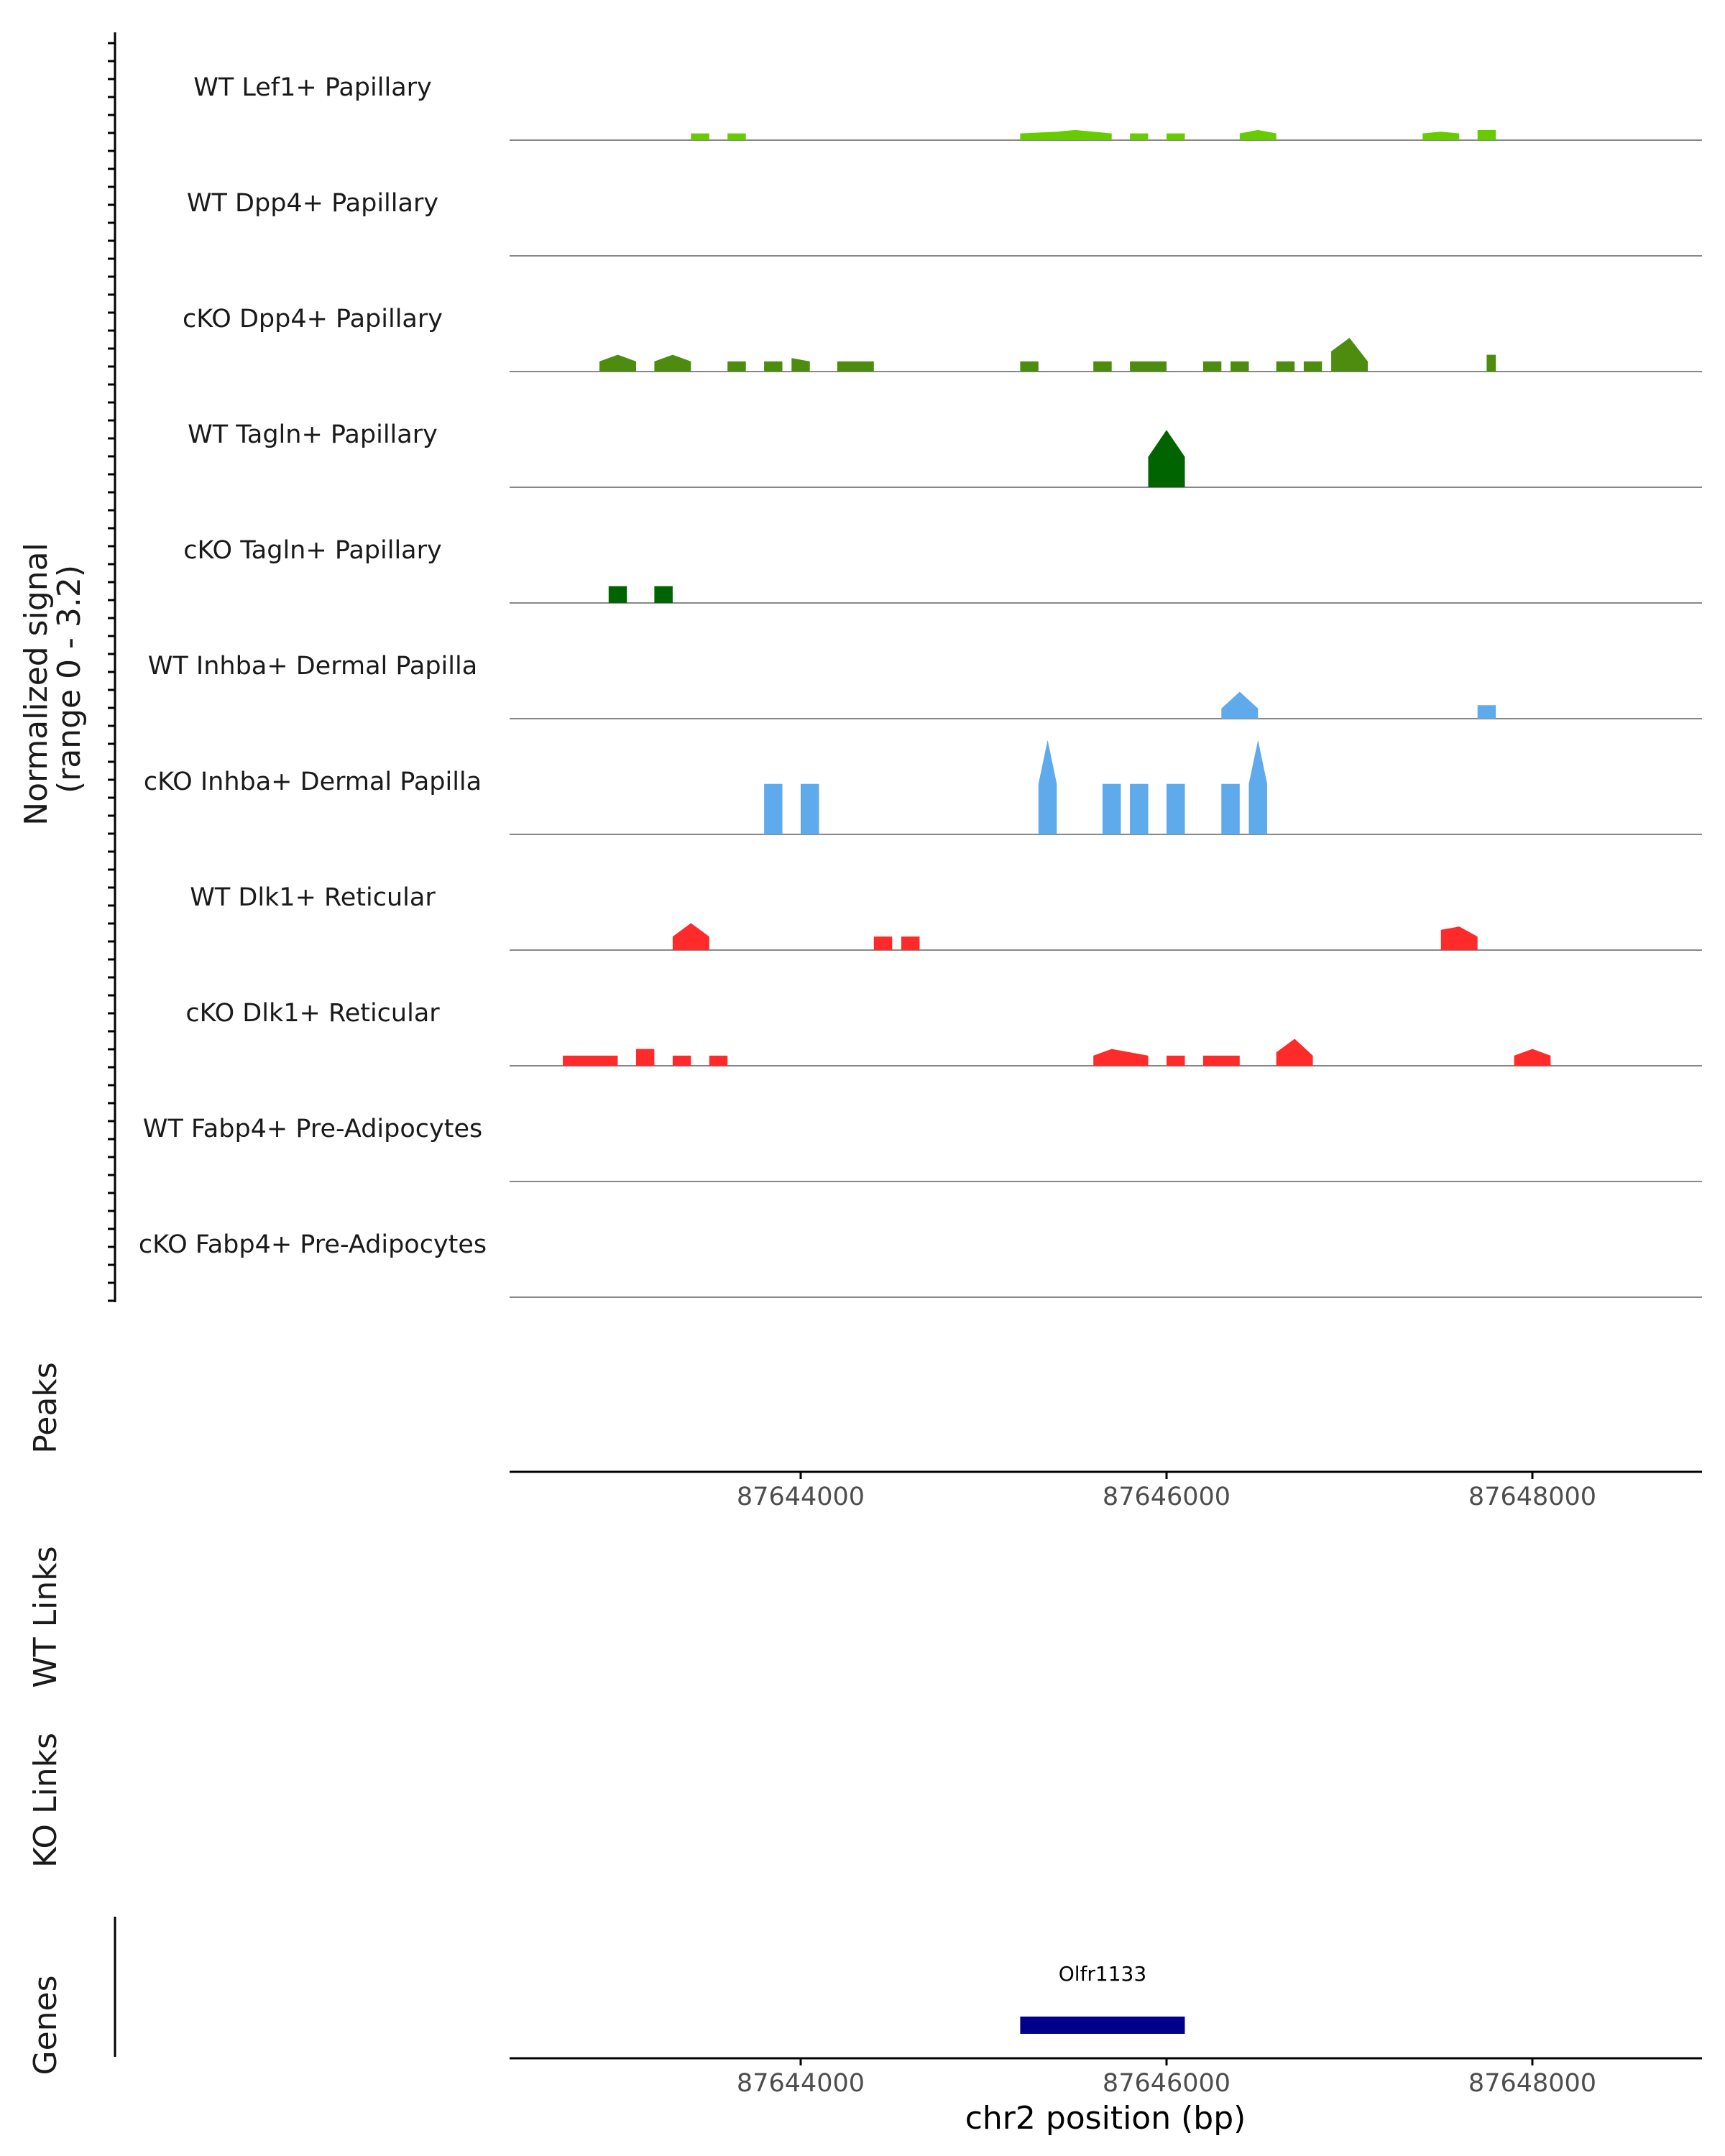  Describe the element at coordinates (944, 223) in the screenshot. I see `coverage-track: WT Dpp4+ Papillary` at that location.